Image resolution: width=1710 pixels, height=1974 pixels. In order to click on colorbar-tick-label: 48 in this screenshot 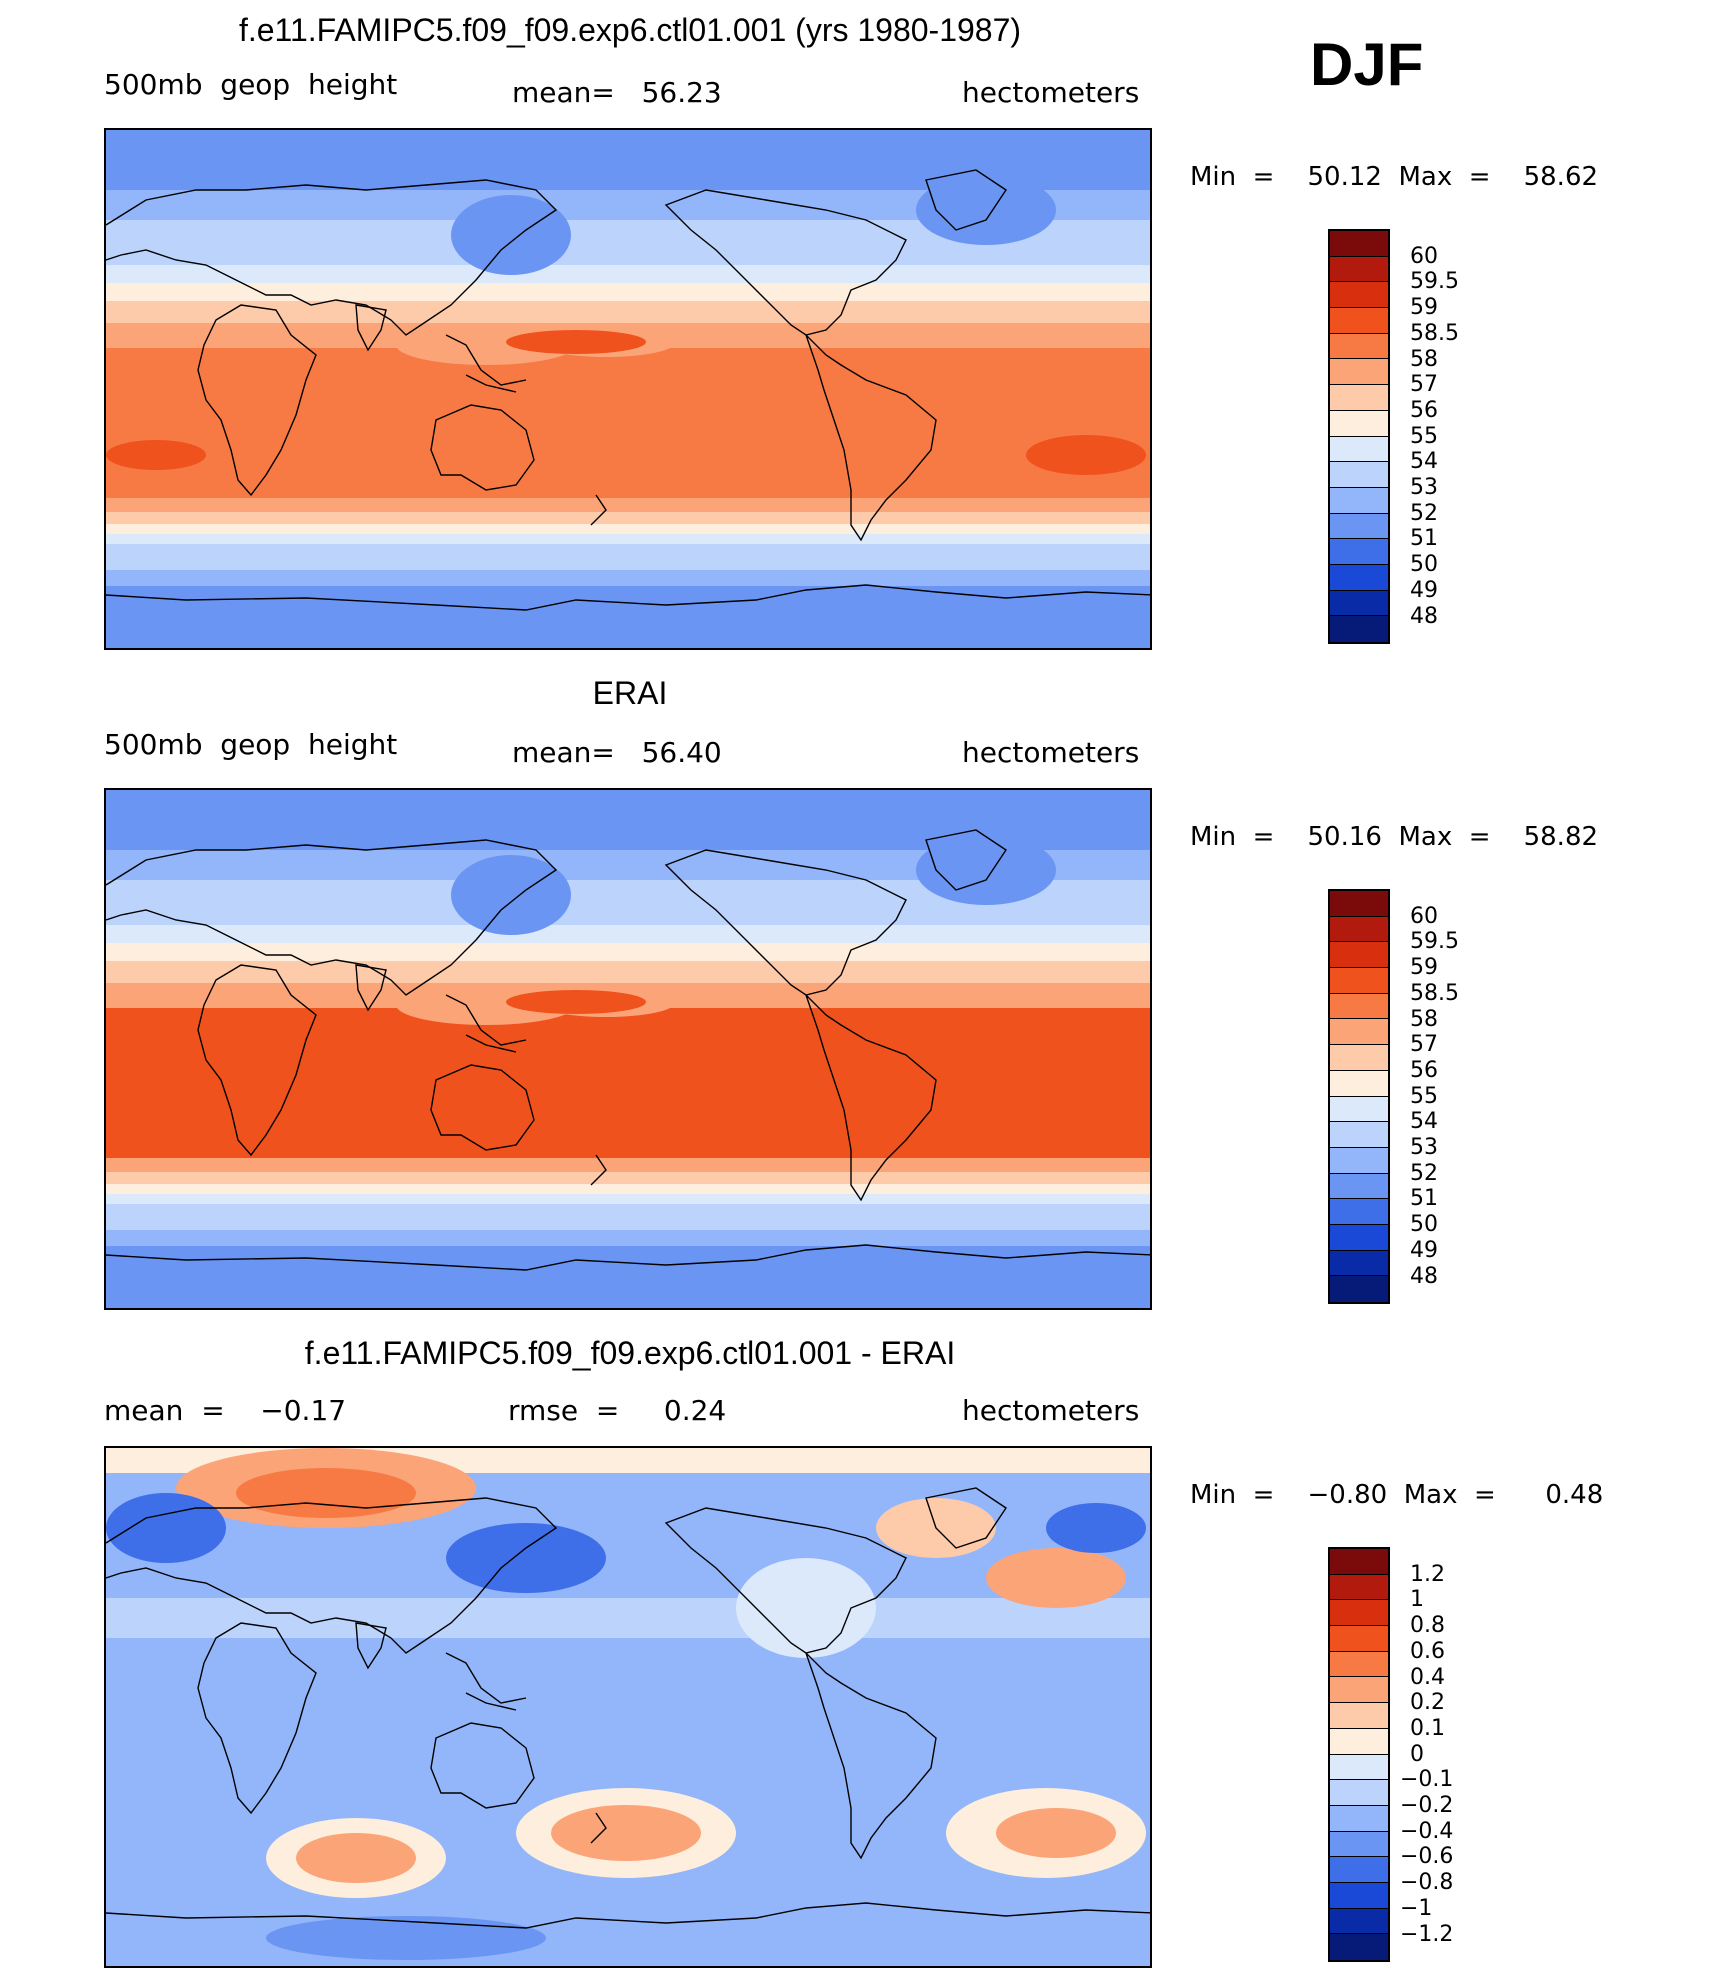, I will do `click(1424, 616)`.